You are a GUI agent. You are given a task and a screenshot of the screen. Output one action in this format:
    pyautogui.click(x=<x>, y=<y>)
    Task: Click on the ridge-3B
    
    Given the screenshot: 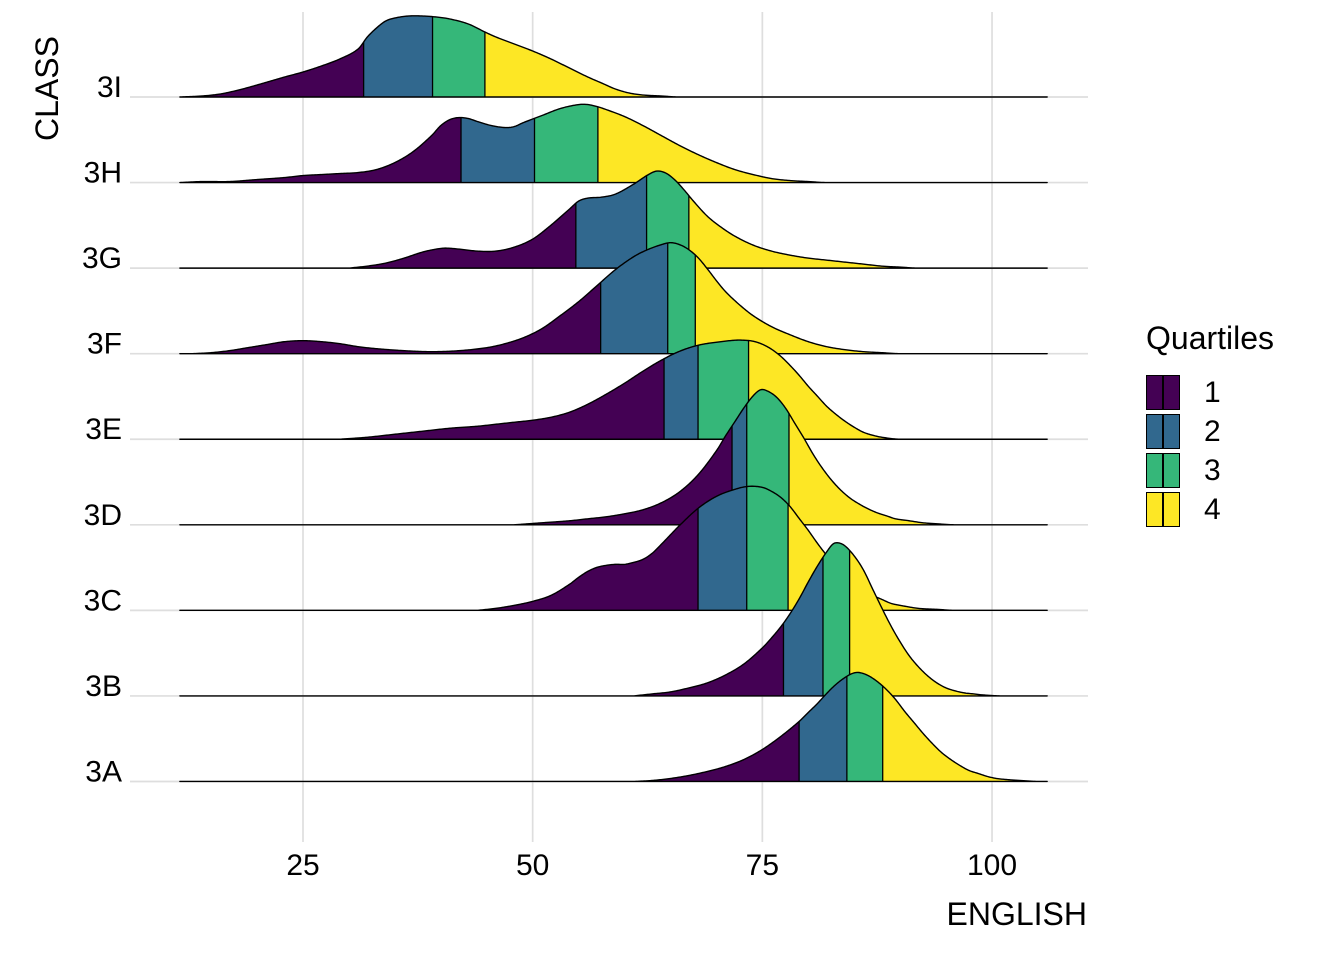 What is the action you would take?
    pyautogui.click(x=613, y=619)
    